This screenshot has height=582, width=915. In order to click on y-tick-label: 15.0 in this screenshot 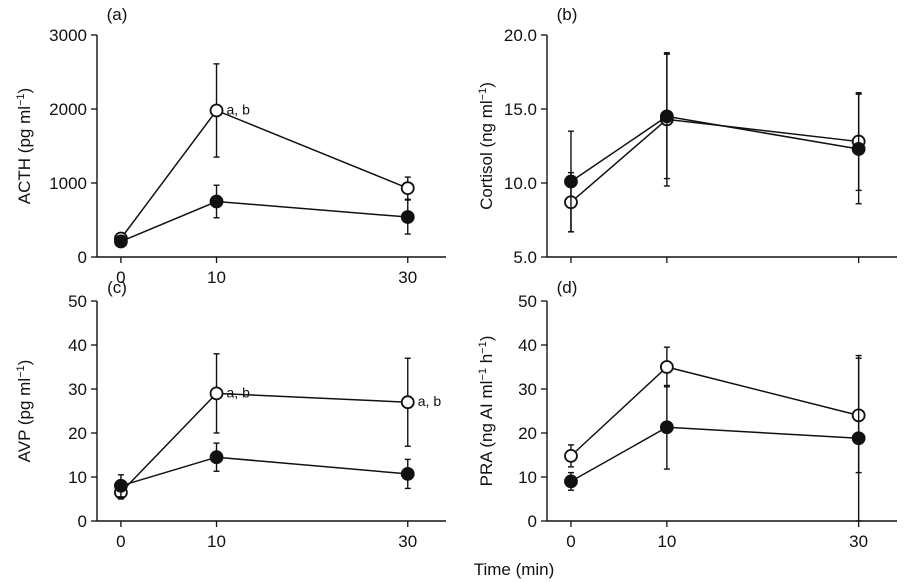, I will do `click(520, 109)`.